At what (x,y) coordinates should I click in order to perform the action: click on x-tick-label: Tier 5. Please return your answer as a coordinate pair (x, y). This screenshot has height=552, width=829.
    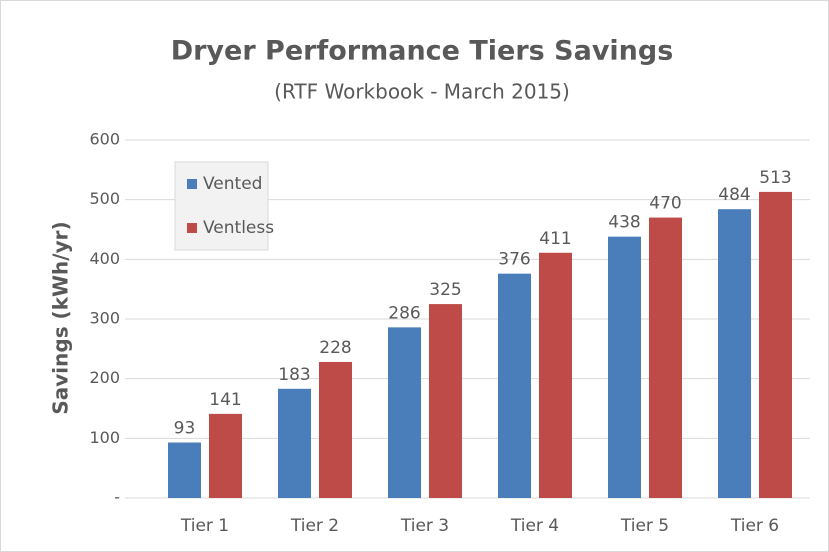
    Looking at the image, I should click on (644, 526).